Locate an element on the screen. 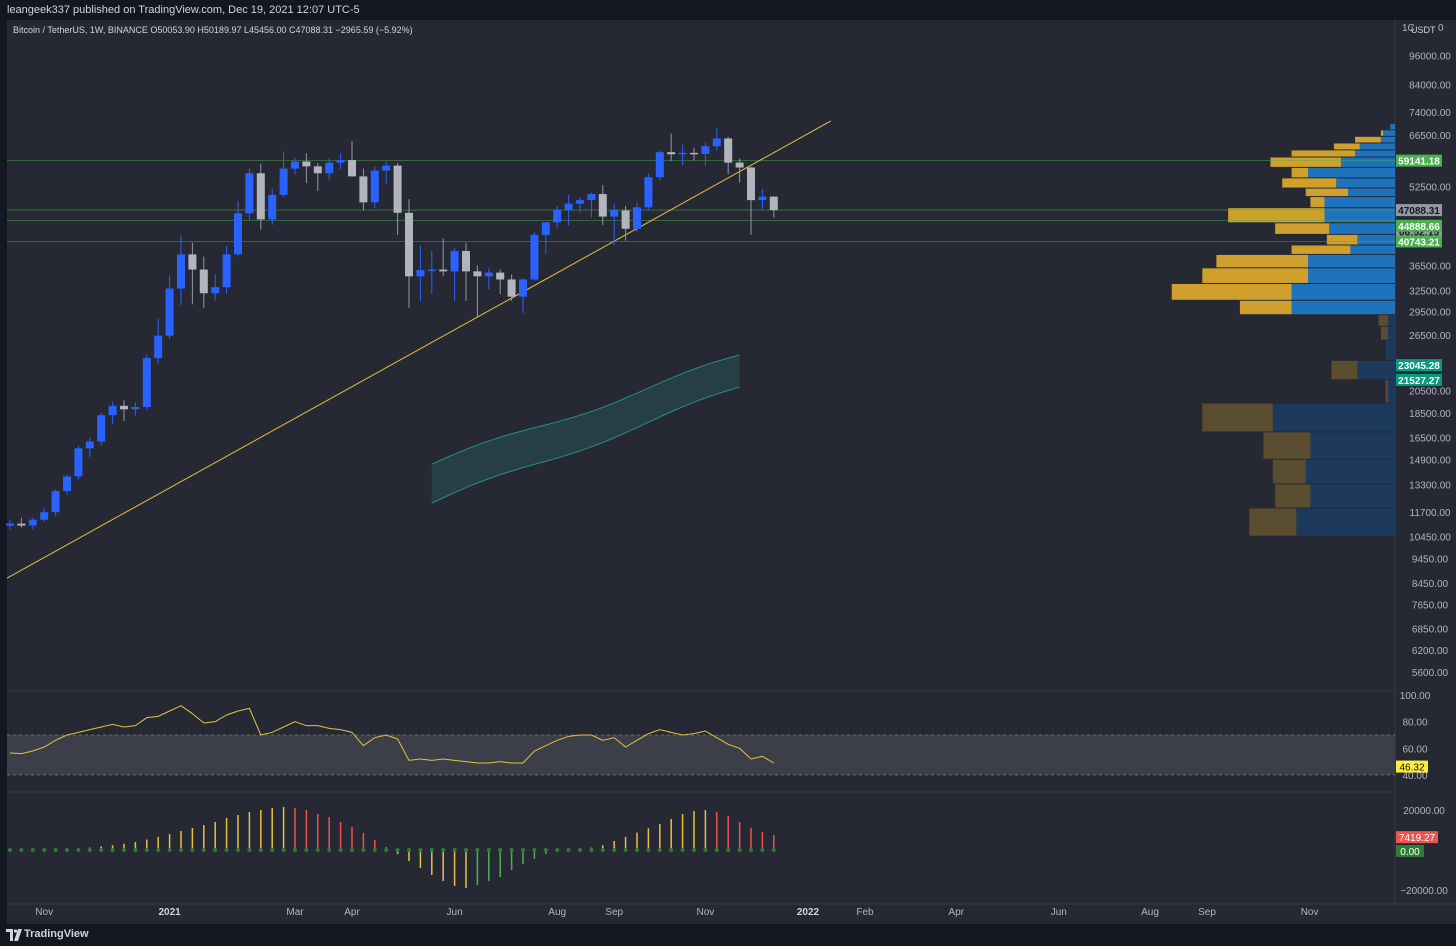  rsi-value-badge is located at coordinates (1412, 766).